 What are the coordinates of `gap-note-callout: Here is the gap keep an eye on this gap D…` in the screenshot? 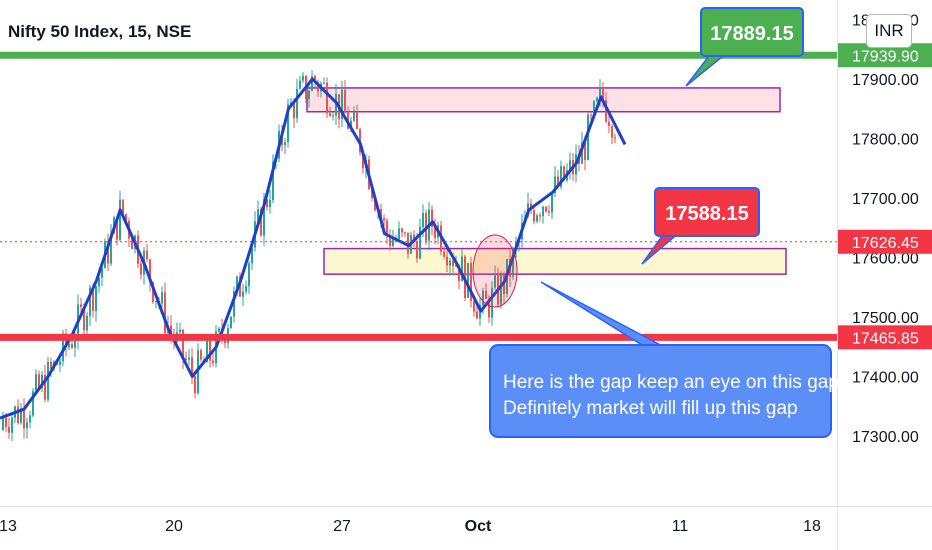 It's located at (664, 359).